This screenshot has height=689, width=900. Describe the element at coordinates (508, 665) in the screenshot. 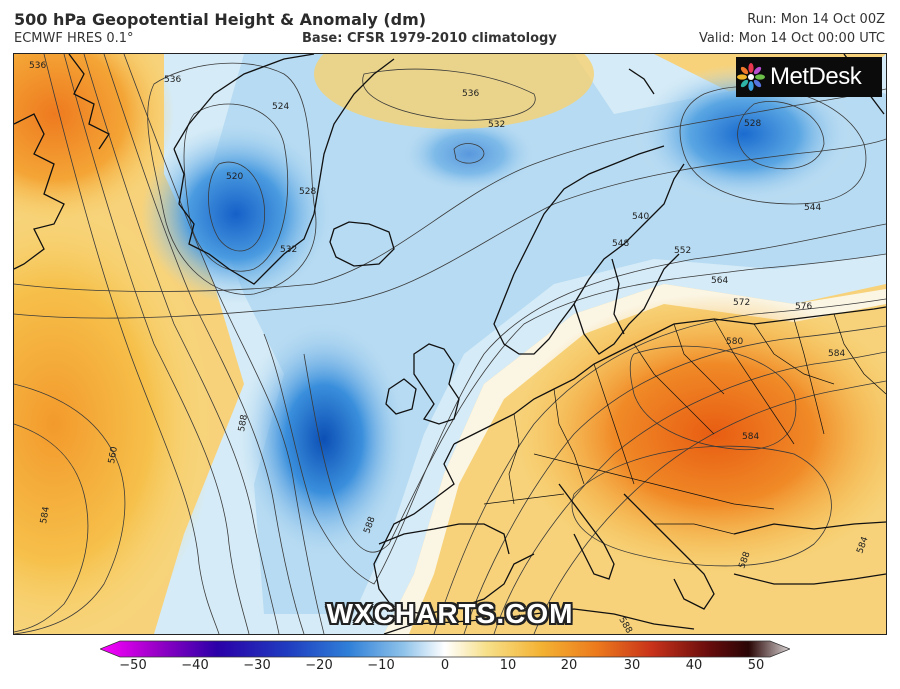

I see `colorbar-tick: 10` at that location.